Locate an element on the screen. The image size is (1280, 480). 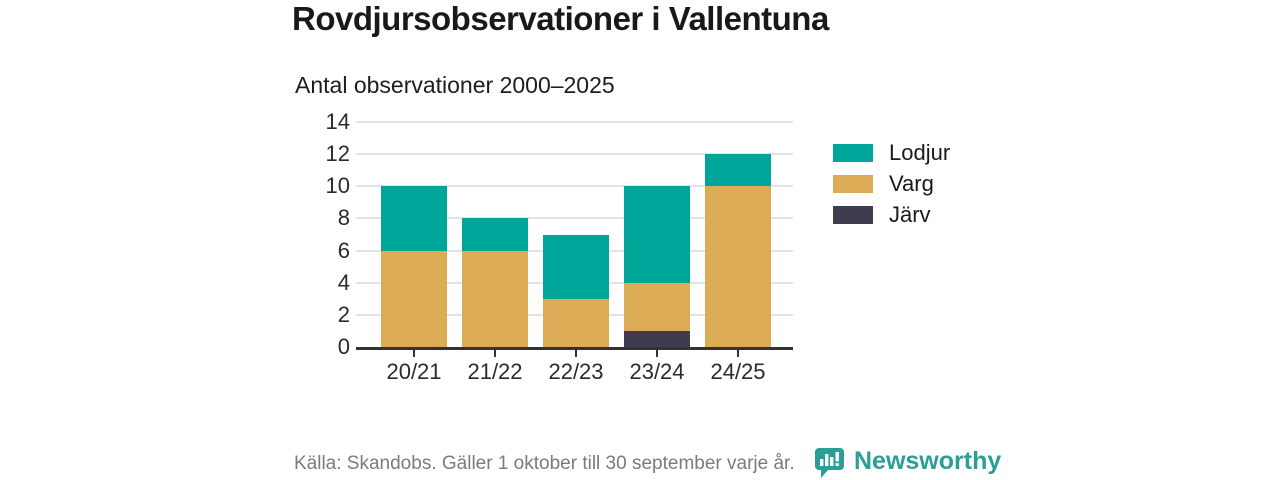
bar-segment-varg-22/23 is located at coordinates (576, 322).